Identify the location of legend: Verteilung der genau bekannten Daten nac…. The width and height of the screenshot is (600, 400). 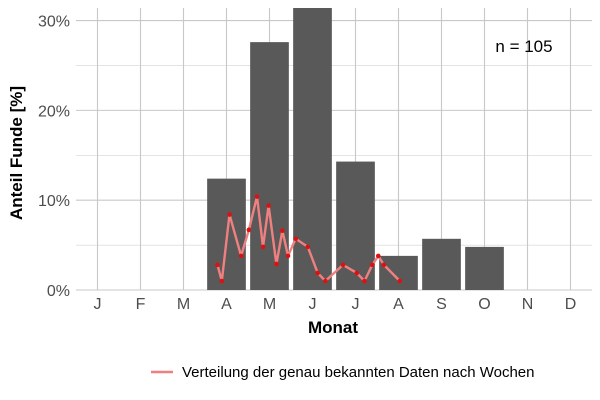
(343, 372).